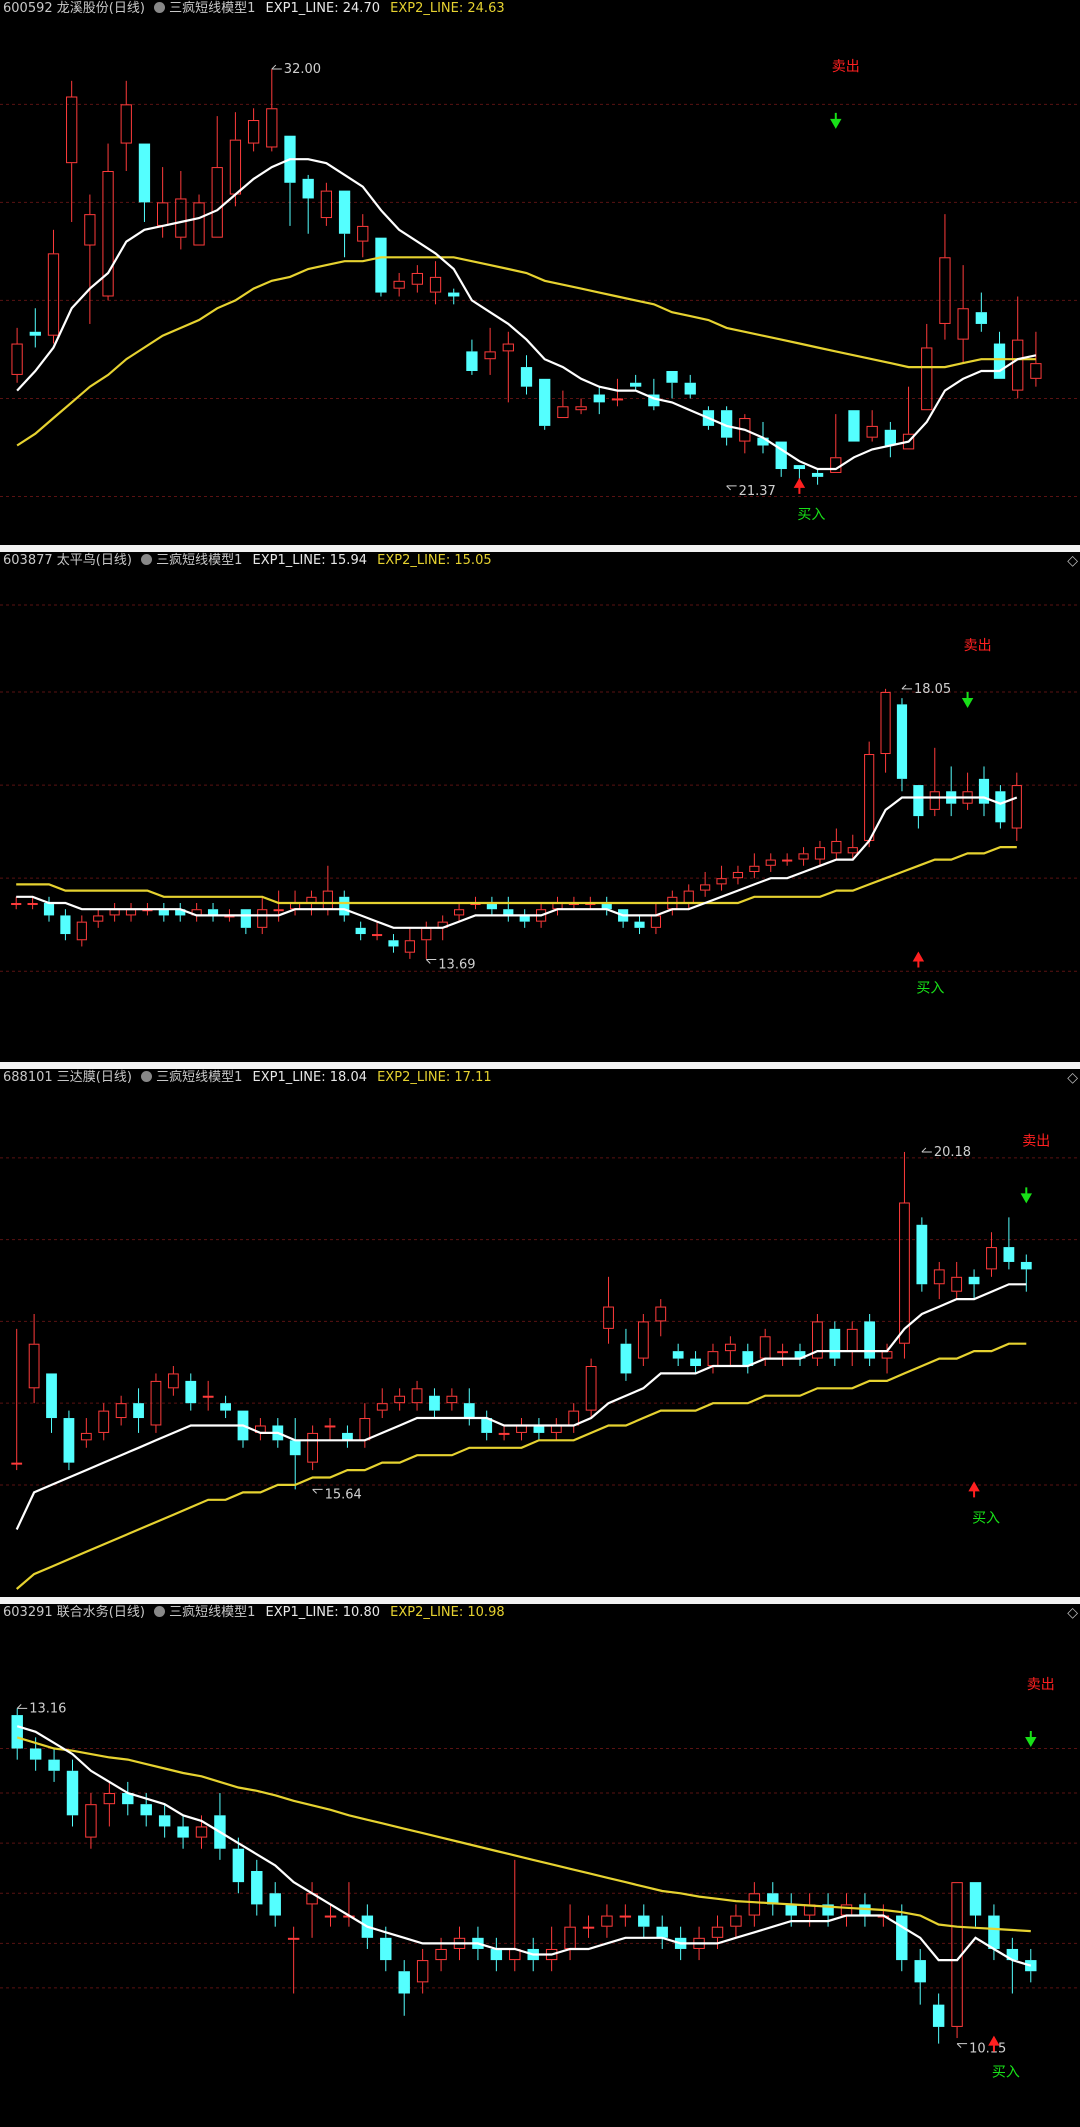 The image size is (1080, 2127). What do you see at coordinates (473, 1077) in the screenshot?
I see `exp2-value: 17.11` at bounding box center [473, 1077].